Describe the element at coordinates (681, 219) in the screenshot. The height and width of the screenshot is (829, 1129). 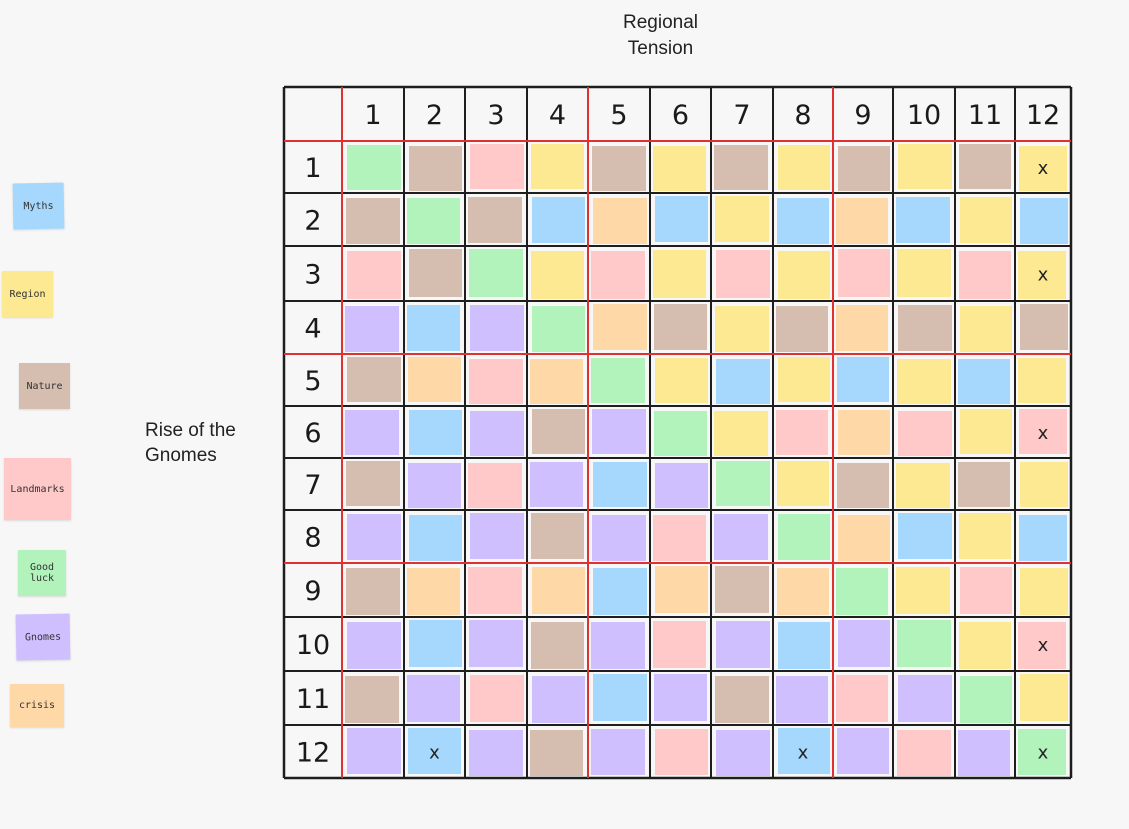
I see `grid-cell-r2-c6` at that location.